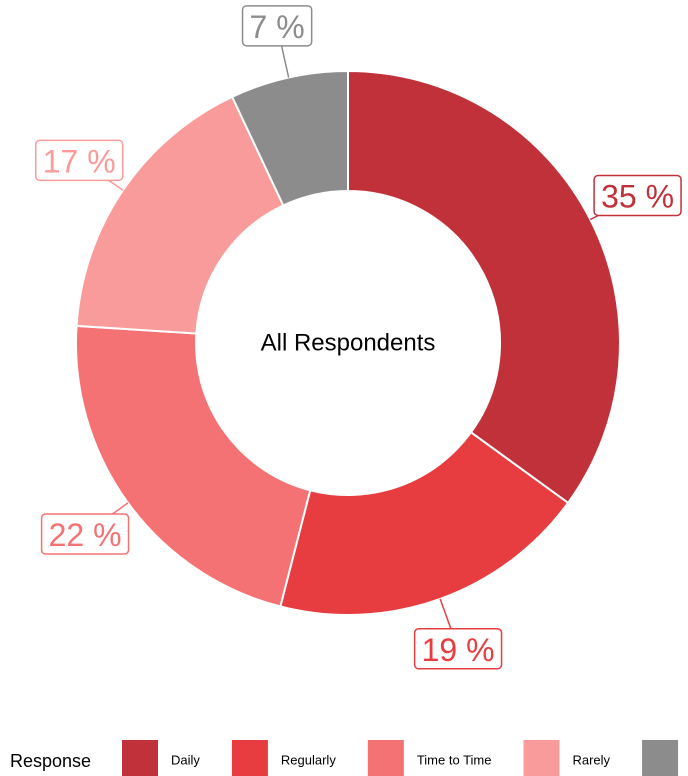  What do you see at coordinates (185, 760) in the screenshot?
I see `legend-label: Daily` at bounding box center [185, 760].